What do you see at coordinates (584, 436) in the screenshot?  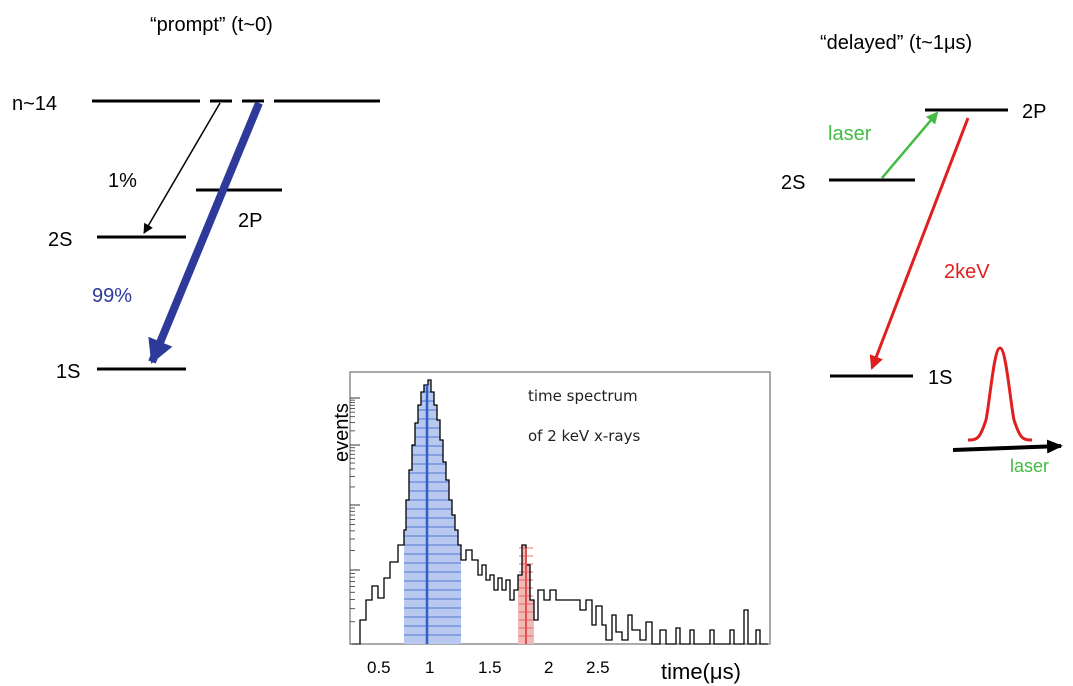 I see `spectrum-annotation-2: of 2 keV x-rays` at bounding box center [584, 436].